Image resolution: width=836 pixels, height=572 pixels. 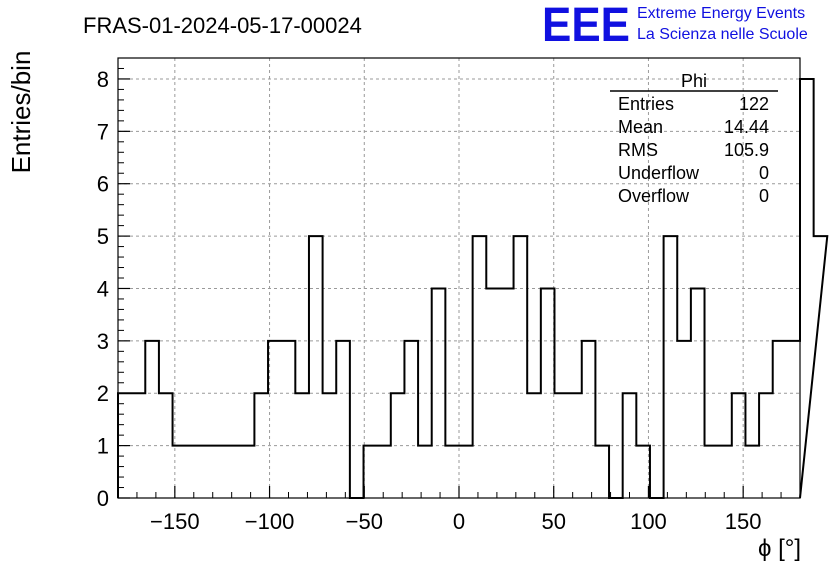 What do you see at coordinates (646, 104) in the screenshot?
I see `stats-row-label: Entries` at bounding box center [646, 104].